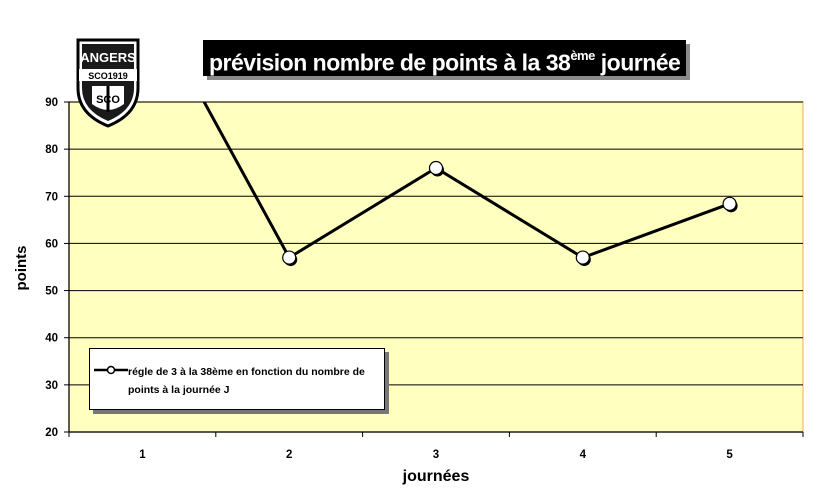 The width and height of the screenshot is (817, 492). What do you see at coordinates (51, 268) in the screenshot?
I see `y-tick-labels: 20 30 40 50 60 70 80 90` at bounding box center [51, 268].